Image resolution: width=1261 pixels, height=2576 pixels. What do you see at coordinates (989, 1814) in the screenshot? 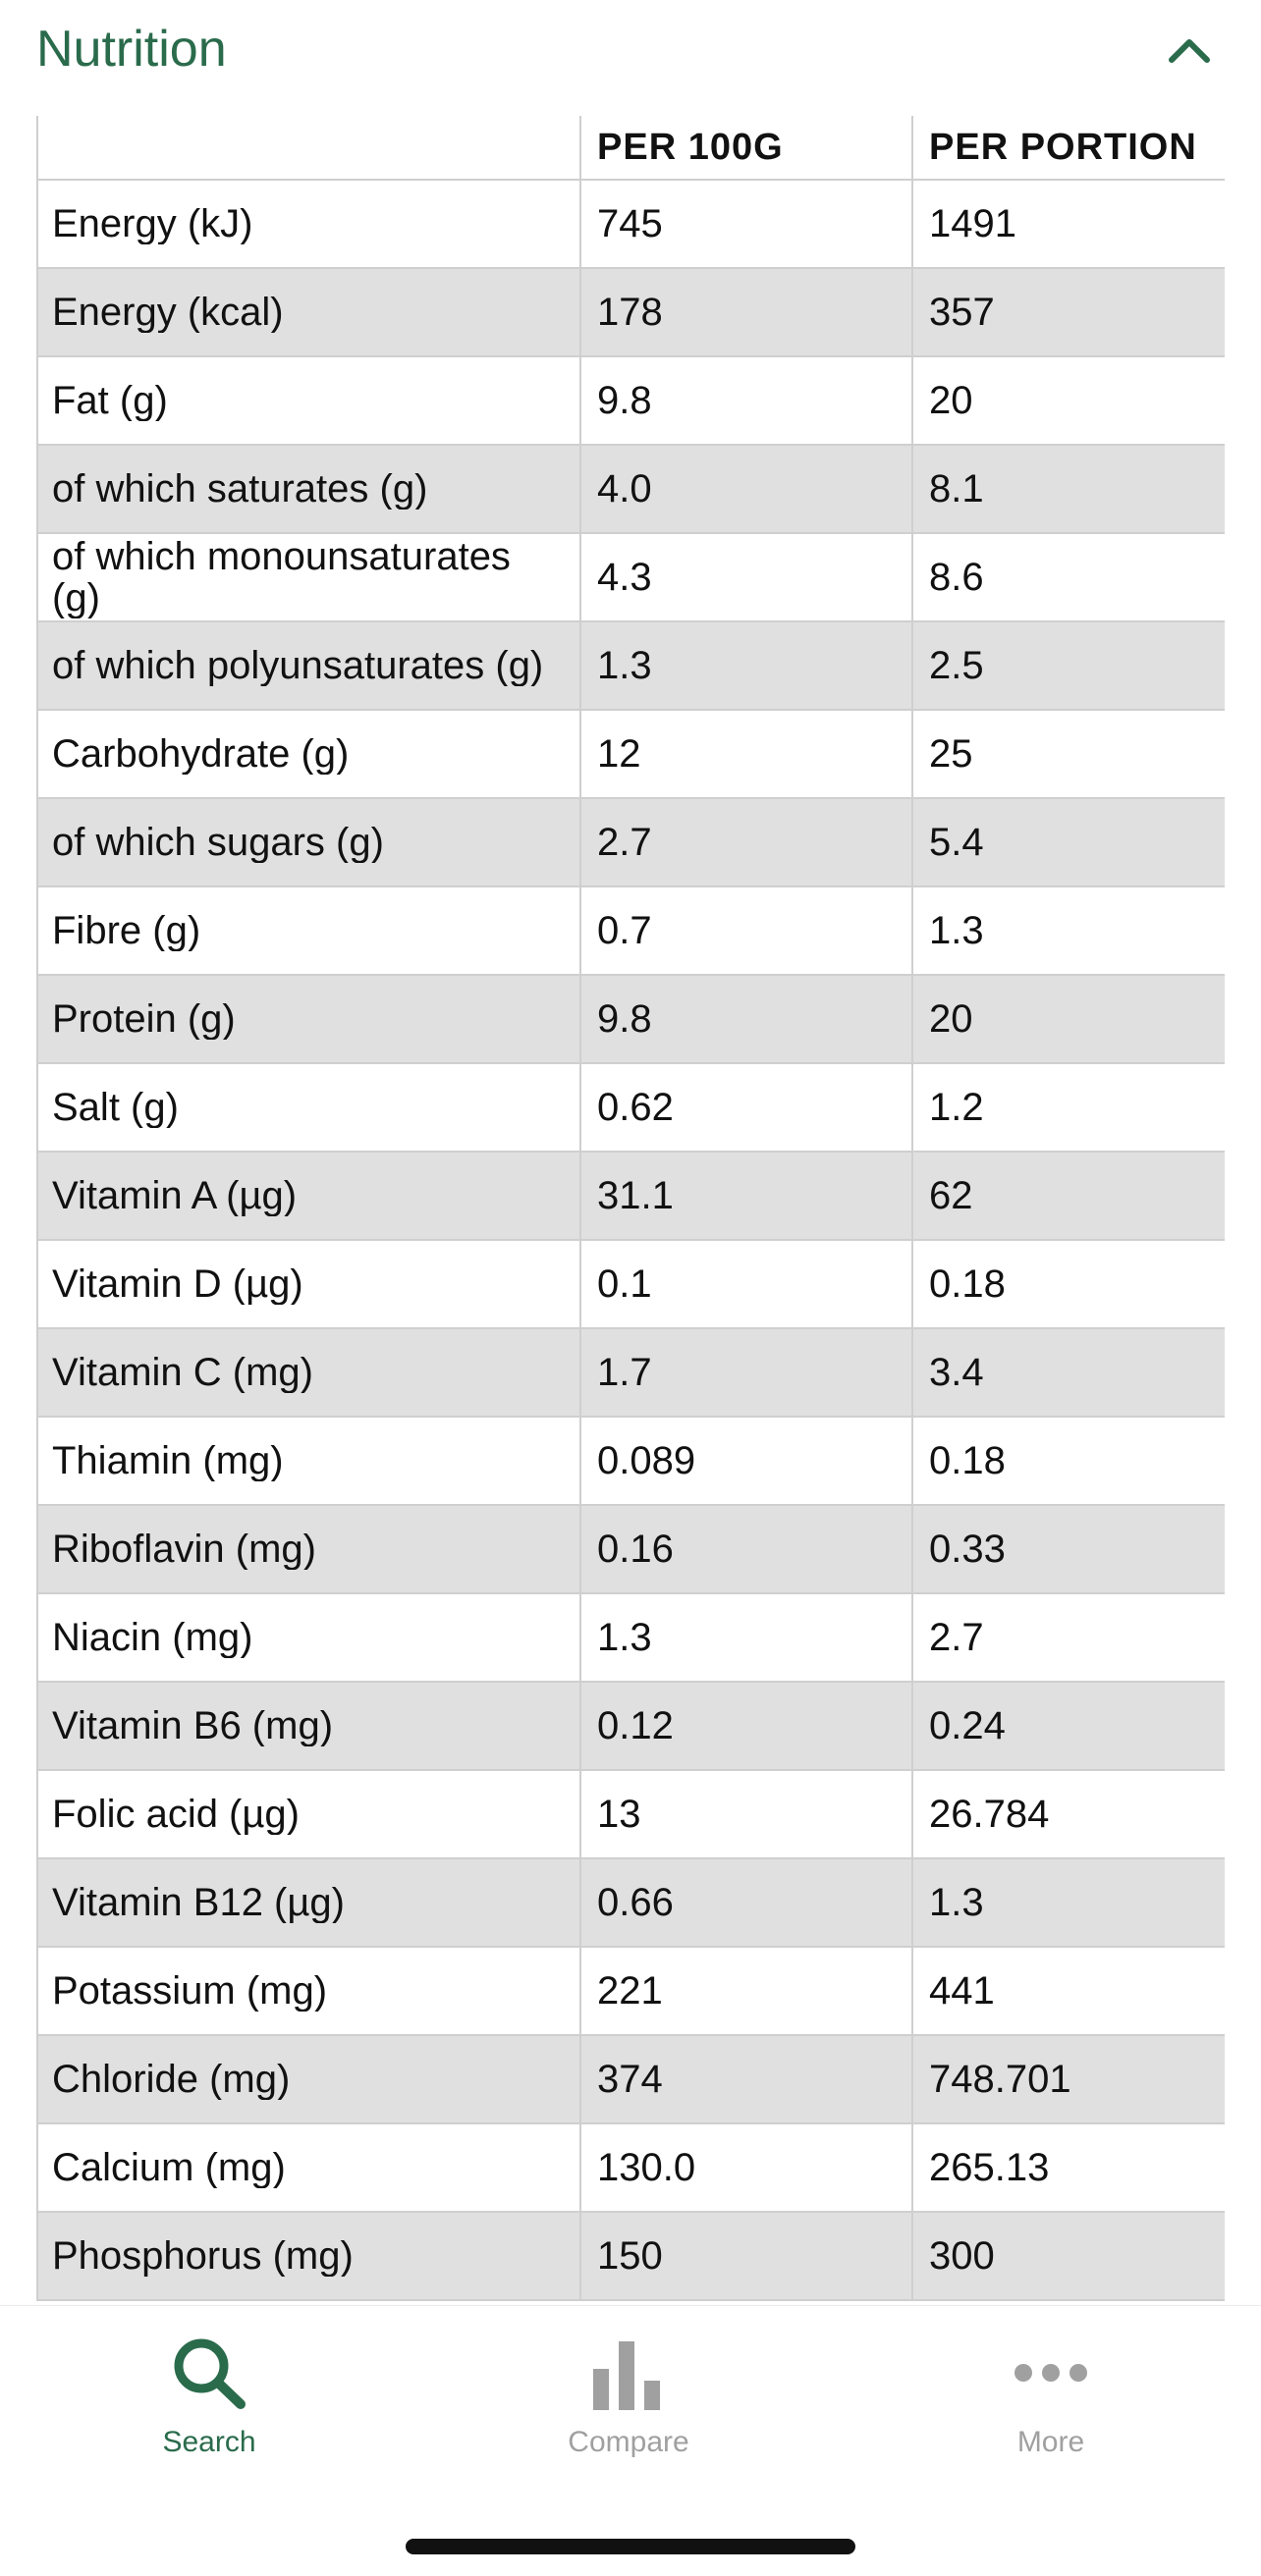
I see `per-portion-cell-text: 26.784` at bounding box center [989, 1814].